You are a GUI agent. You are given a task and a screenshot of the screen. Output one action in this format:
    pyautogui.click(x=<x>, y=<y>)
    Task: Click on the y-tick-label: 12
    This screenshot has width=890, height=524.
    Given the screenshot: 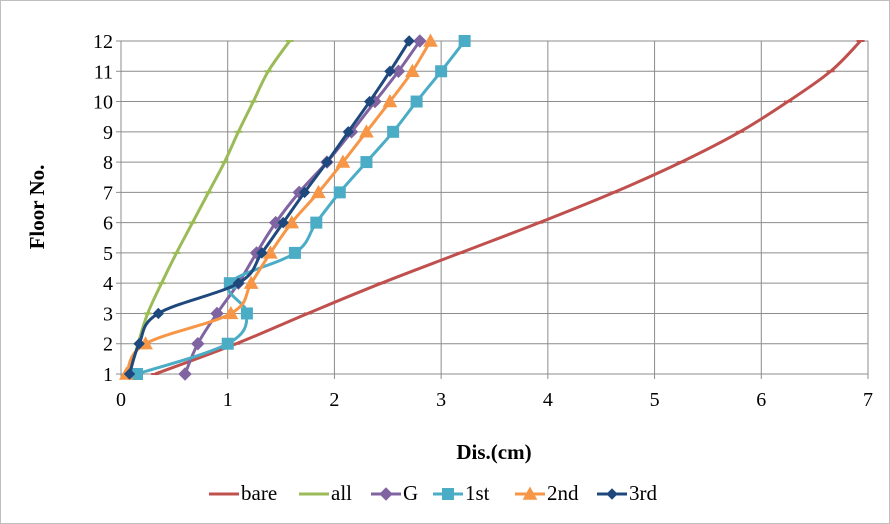 What is the action you would take?
    pyautogui.click(x=103, y=42)
    